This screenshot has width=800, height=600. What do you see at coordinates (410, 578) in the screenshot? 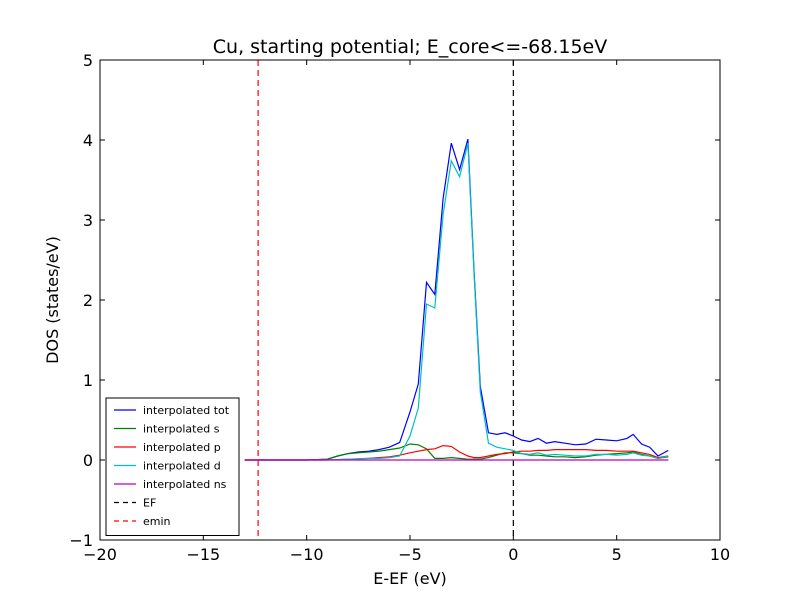
I see `x-axis-label: E-EF (eV)` at bounding box center [410, 578].